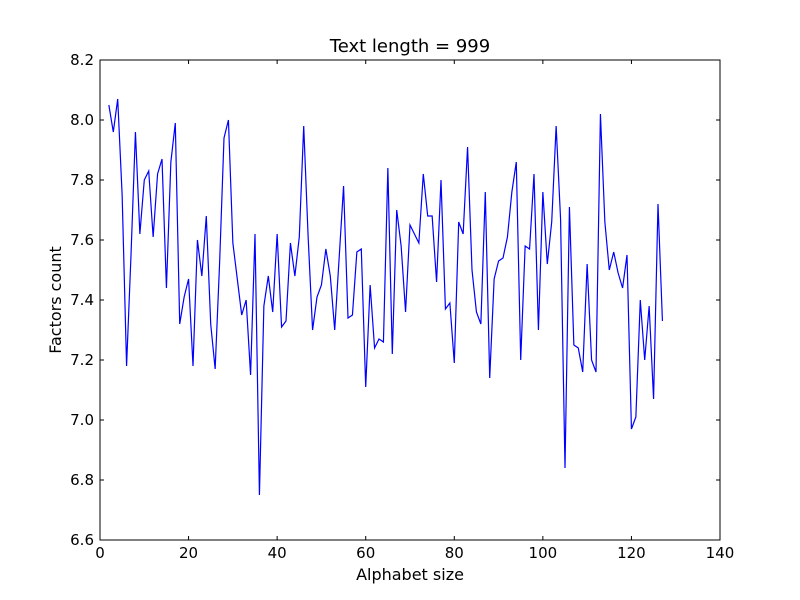 The width and height of the screenshot is (800, 600). Describe the element at coordinates (188, 553) in the screenshot. I see `x-tick-label: 20` at that location.